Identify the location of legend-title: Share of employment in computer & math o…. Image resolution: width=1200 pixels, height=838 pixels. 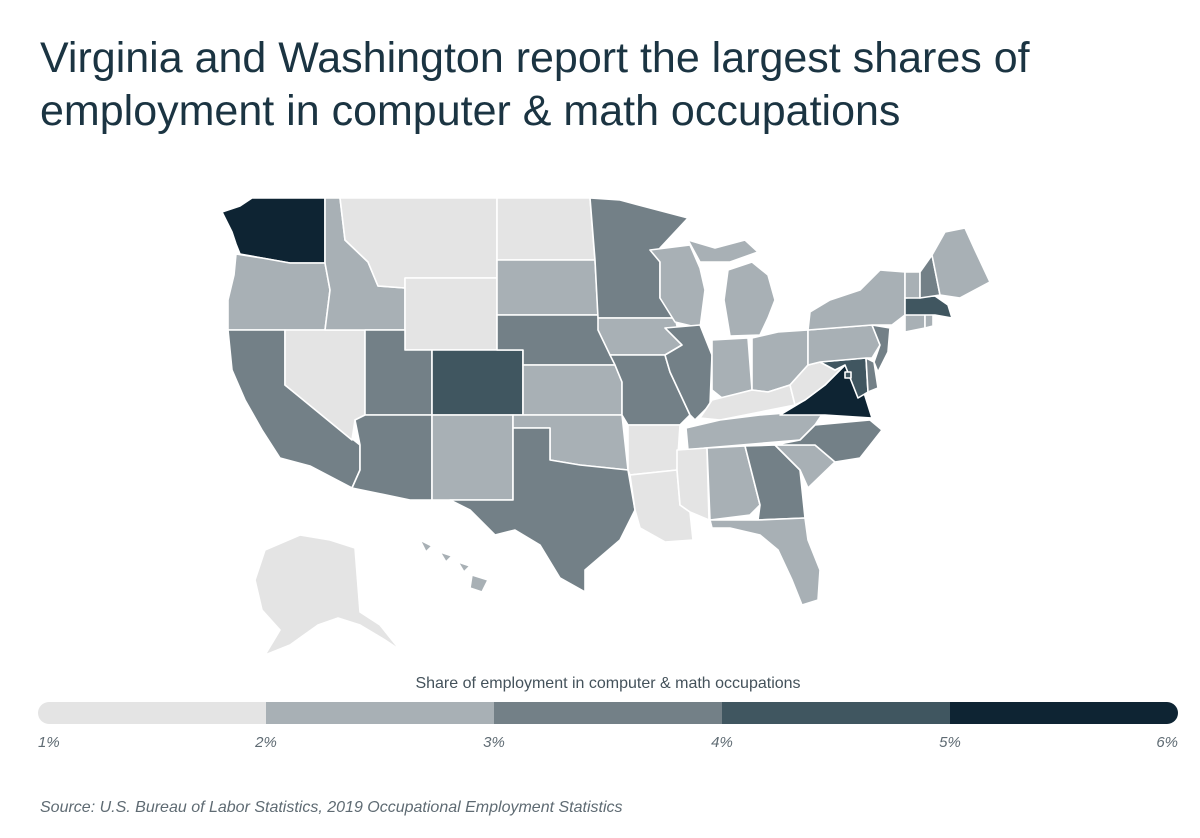
(608, 683).